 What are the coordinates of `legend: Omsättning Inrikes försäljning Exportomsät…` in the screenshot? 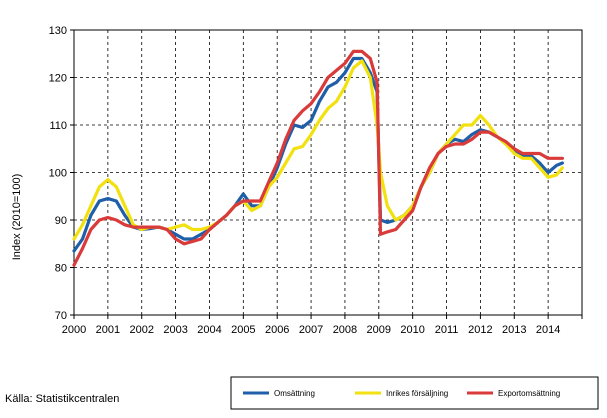 It's located at (401, 393).